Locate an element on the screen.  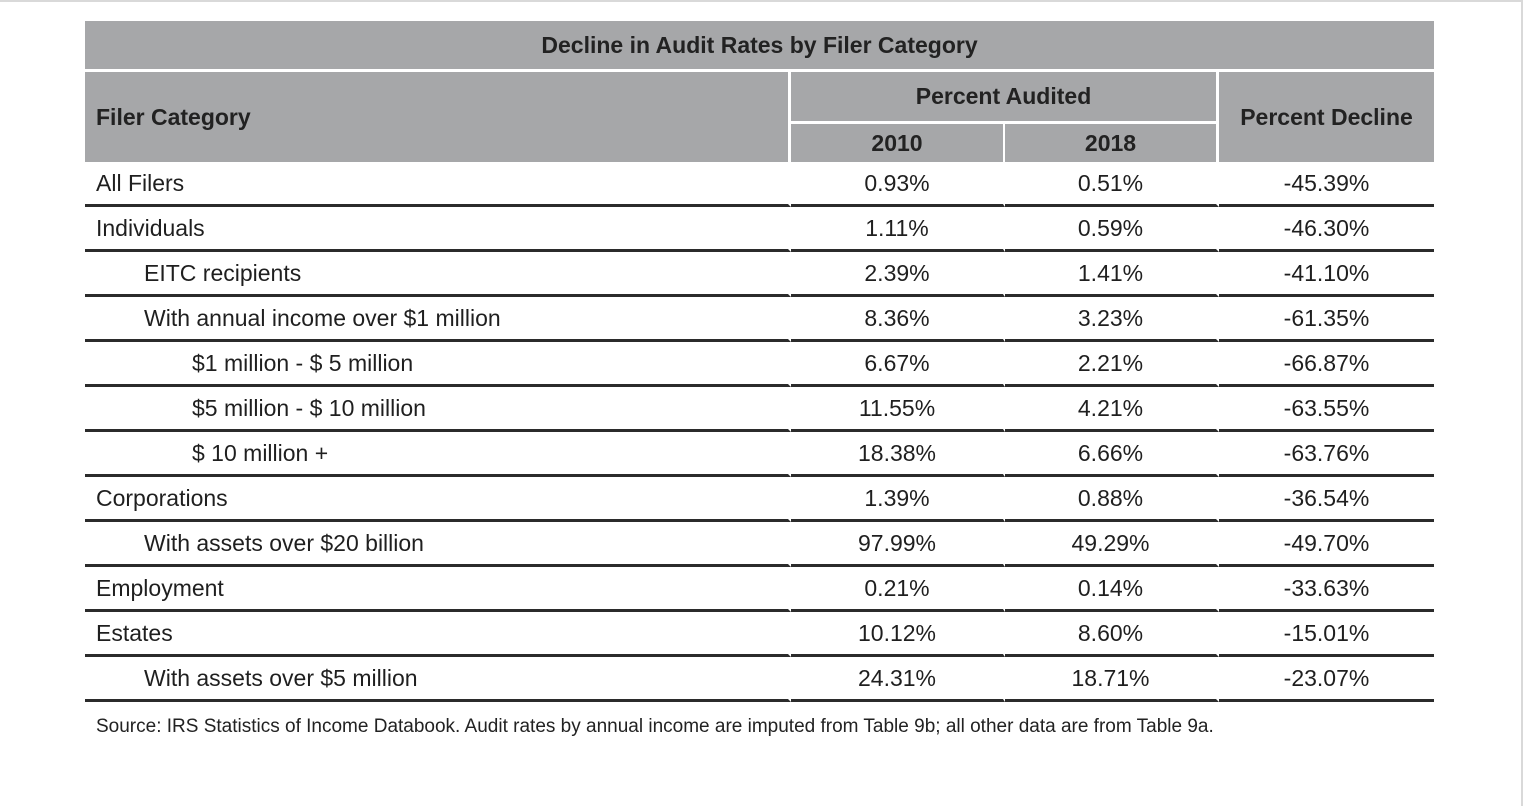
rate-2010-cell: 1.11% is located at coordinates (898, 229).